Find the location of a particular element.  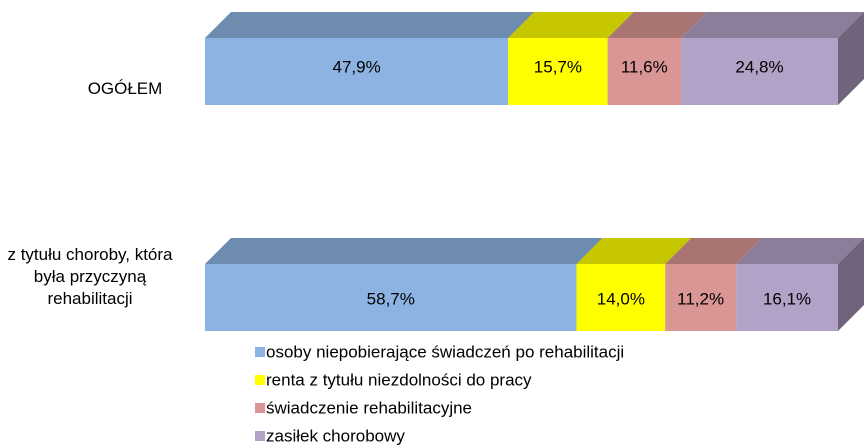

value-label: 16,1% is located at coordinates (787, 298).